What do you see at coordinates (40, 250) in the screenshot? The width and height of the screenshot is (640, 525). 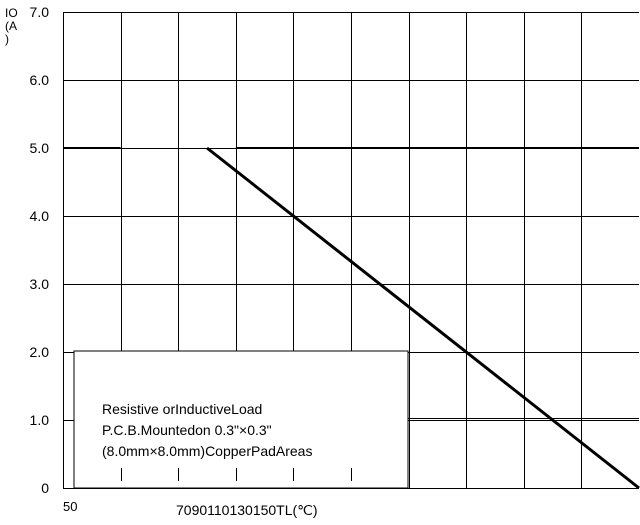 I see `y-tick-labels: 7.0 6.0 5.0 4.0 3.0 2.0 1.0 0` at bounding box center [40, 250].